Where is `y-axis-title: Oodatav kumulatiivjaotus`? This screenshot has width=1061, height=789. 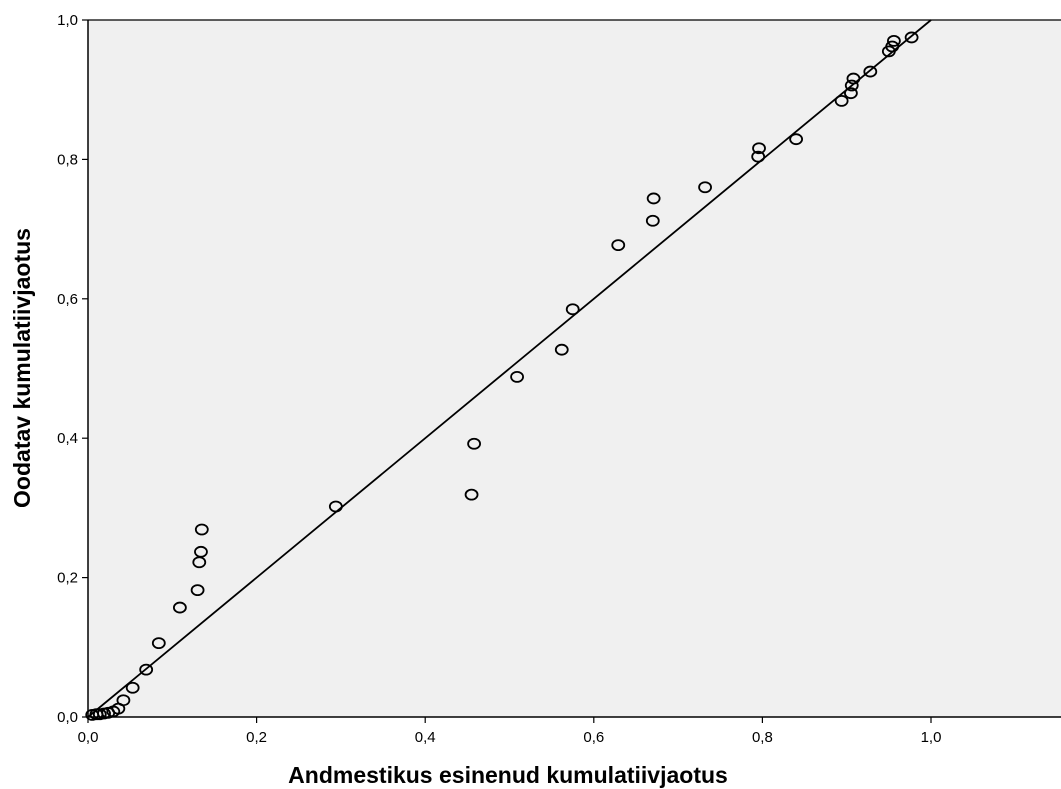 y-axis-title: Oodatav kumulatiivjaotus is located at coordinates (22, 368).